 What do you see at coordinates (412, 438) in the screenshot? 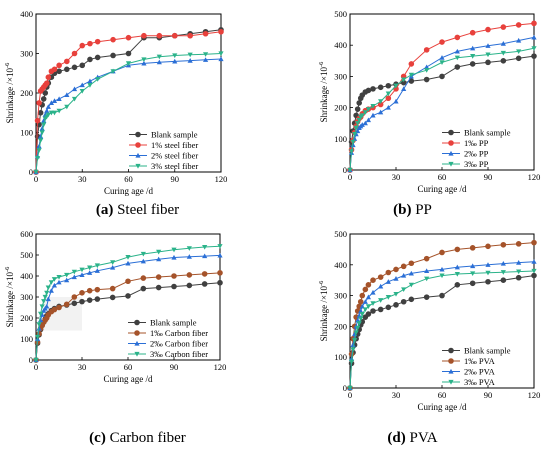
I see `caption-pva: (d) PVA` at bounding box center [412, 438].